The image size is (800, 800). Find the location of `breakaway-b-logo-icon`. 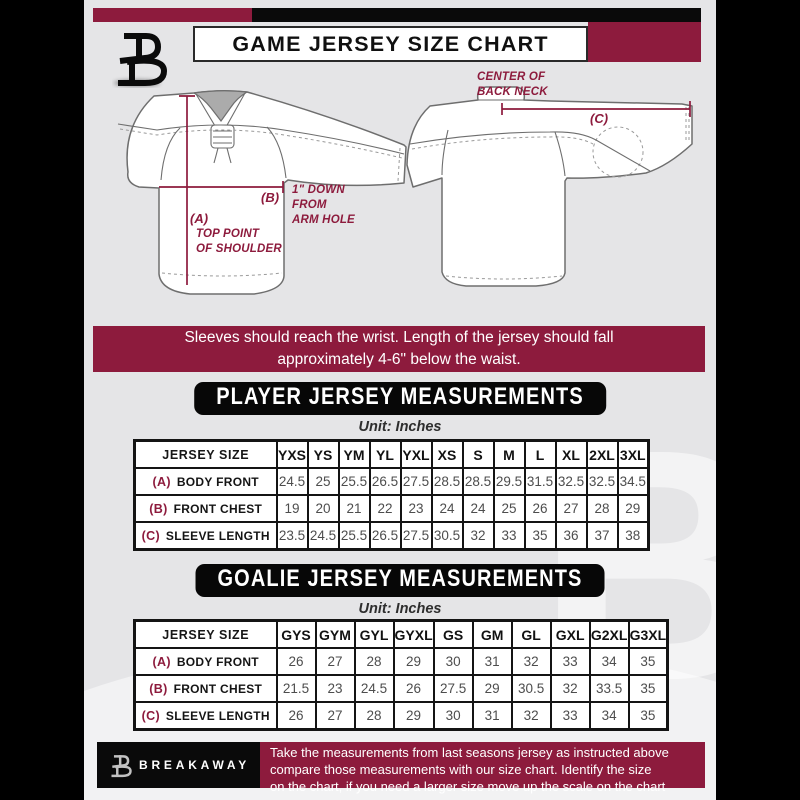

breakaway-b-logo-icon is located at coordinates (141, 60).